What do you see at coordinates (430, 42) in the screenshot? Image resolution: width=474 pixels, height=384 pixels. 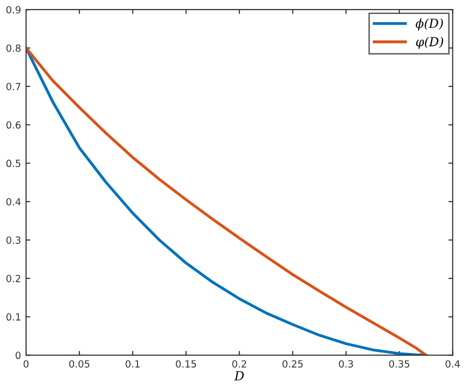 I see `legend-label: φ(D)` at bounding box center [430, 42].